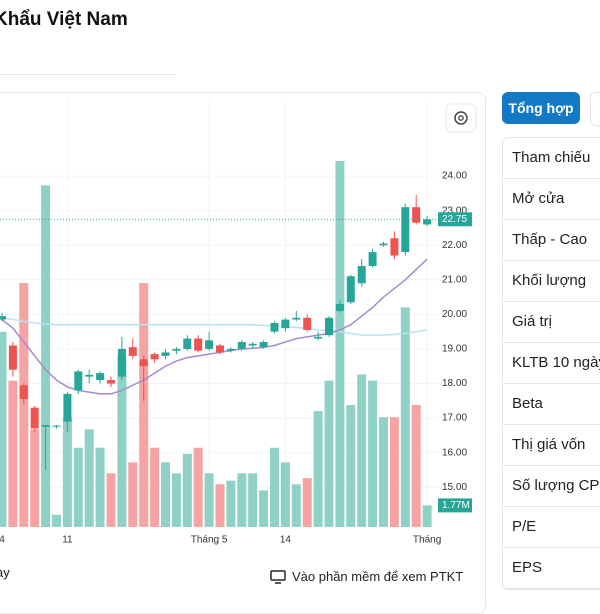 Image resolution: width=600 pixels, height=614 pixels. What do you see at coordinates (286, 540) in the screenshot?
I see `x-tick-label: 14` at bounding box center [286, 540].